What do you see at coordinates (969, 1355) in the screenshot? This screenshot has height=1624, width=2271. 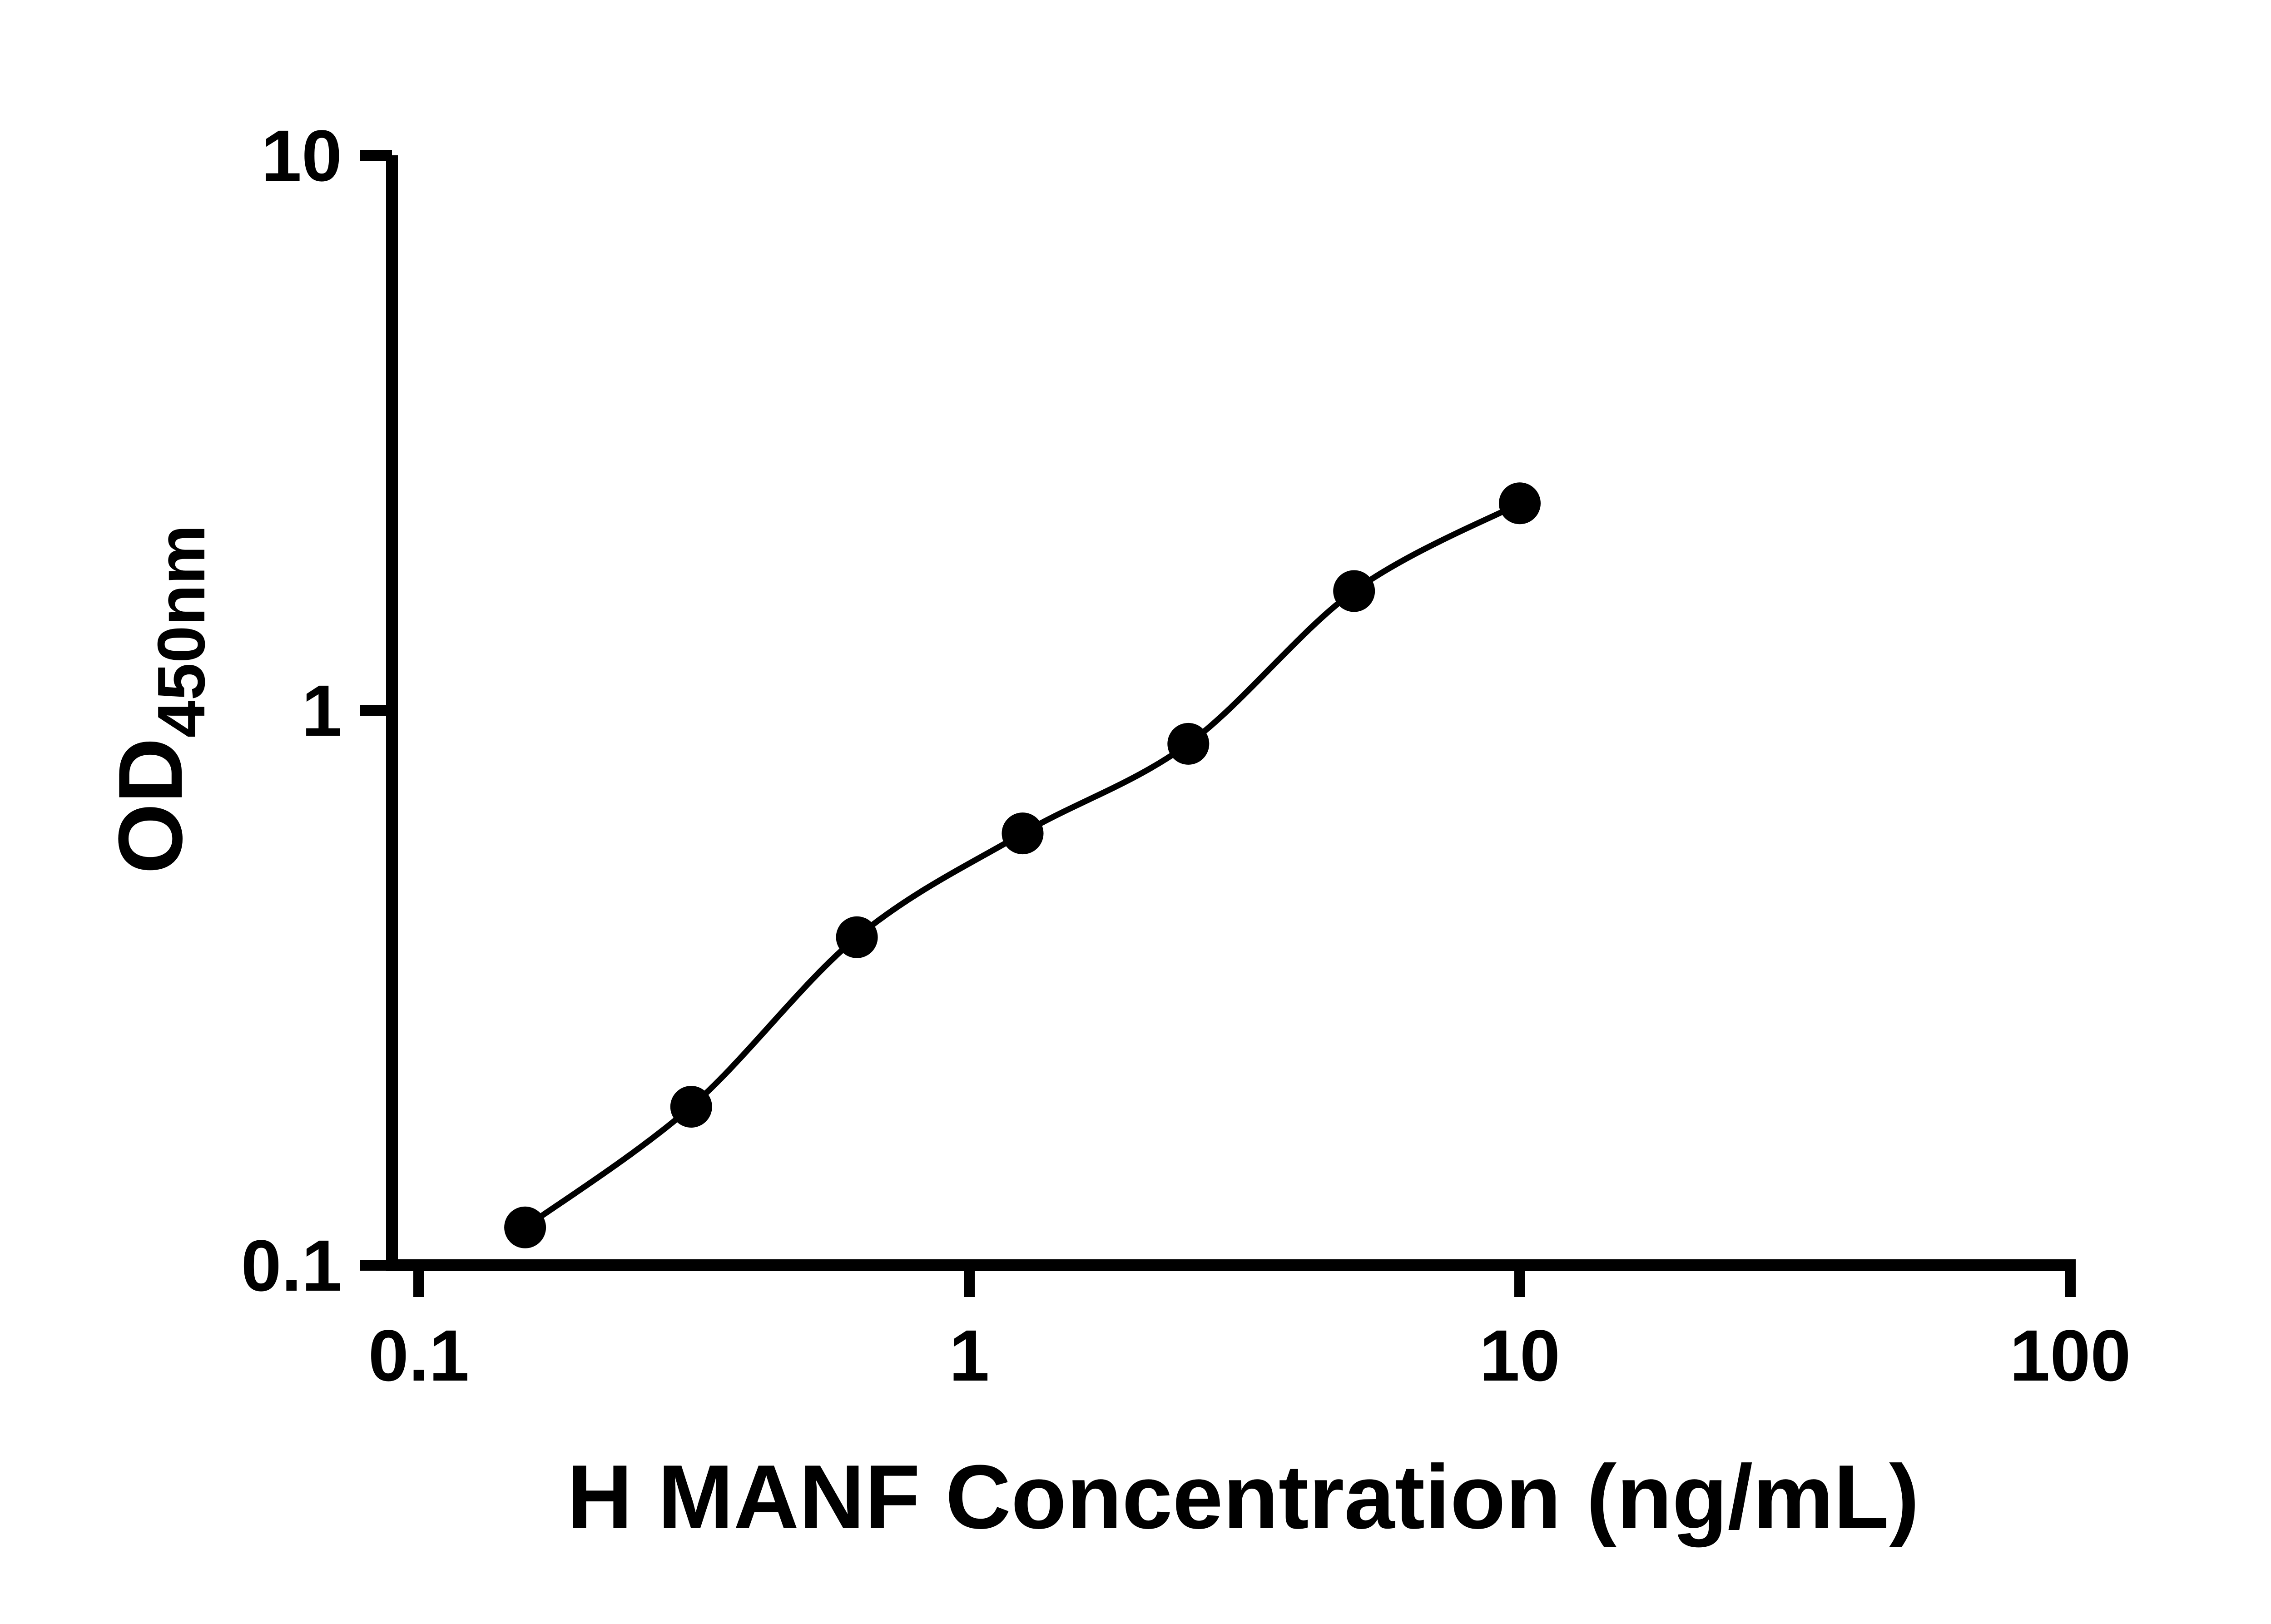 I see `x-tick-label: 1` at bounding box center [969, 1355].